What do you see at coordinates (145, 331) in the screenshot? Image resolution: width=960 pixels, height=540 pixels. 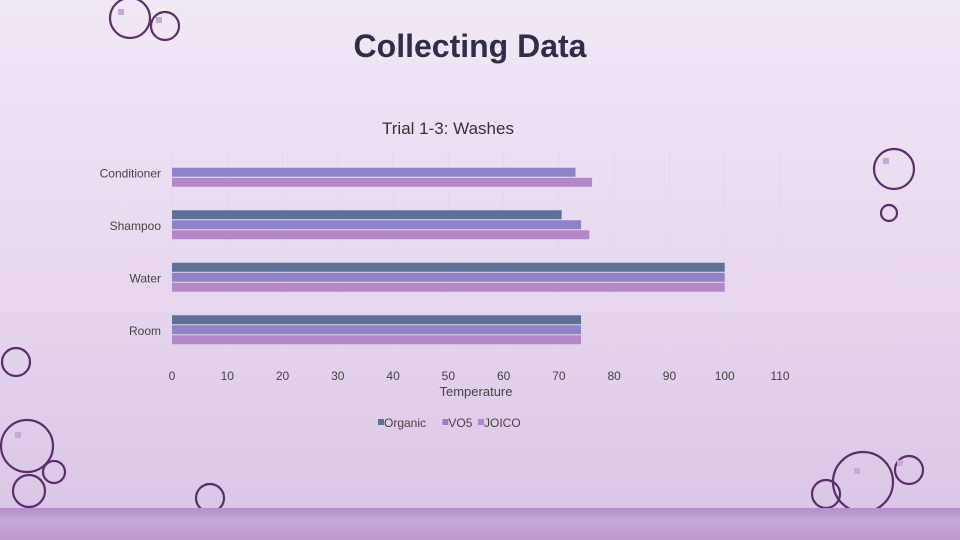 I see `category-label: Room` at bounding box center [145, 331].